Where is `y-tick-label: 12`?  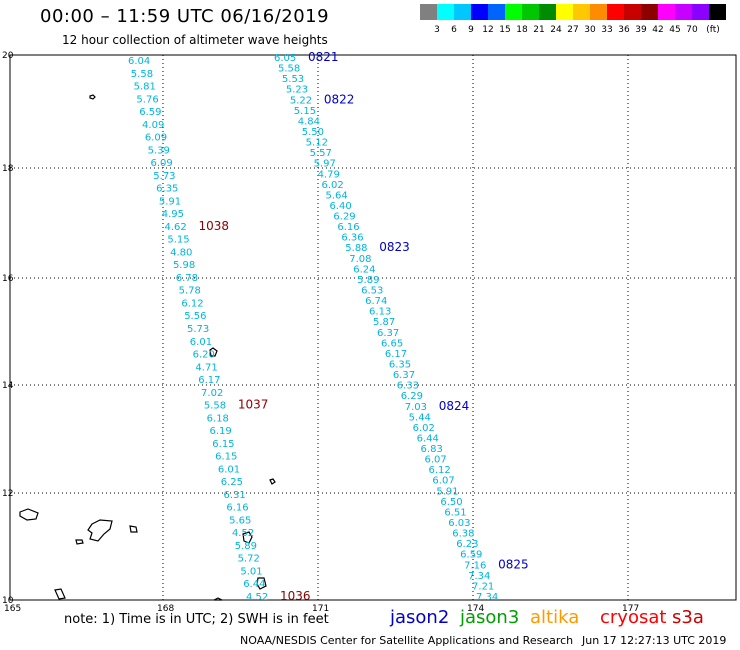 y-tick-label: 12 is located at coordinates (7, 494).